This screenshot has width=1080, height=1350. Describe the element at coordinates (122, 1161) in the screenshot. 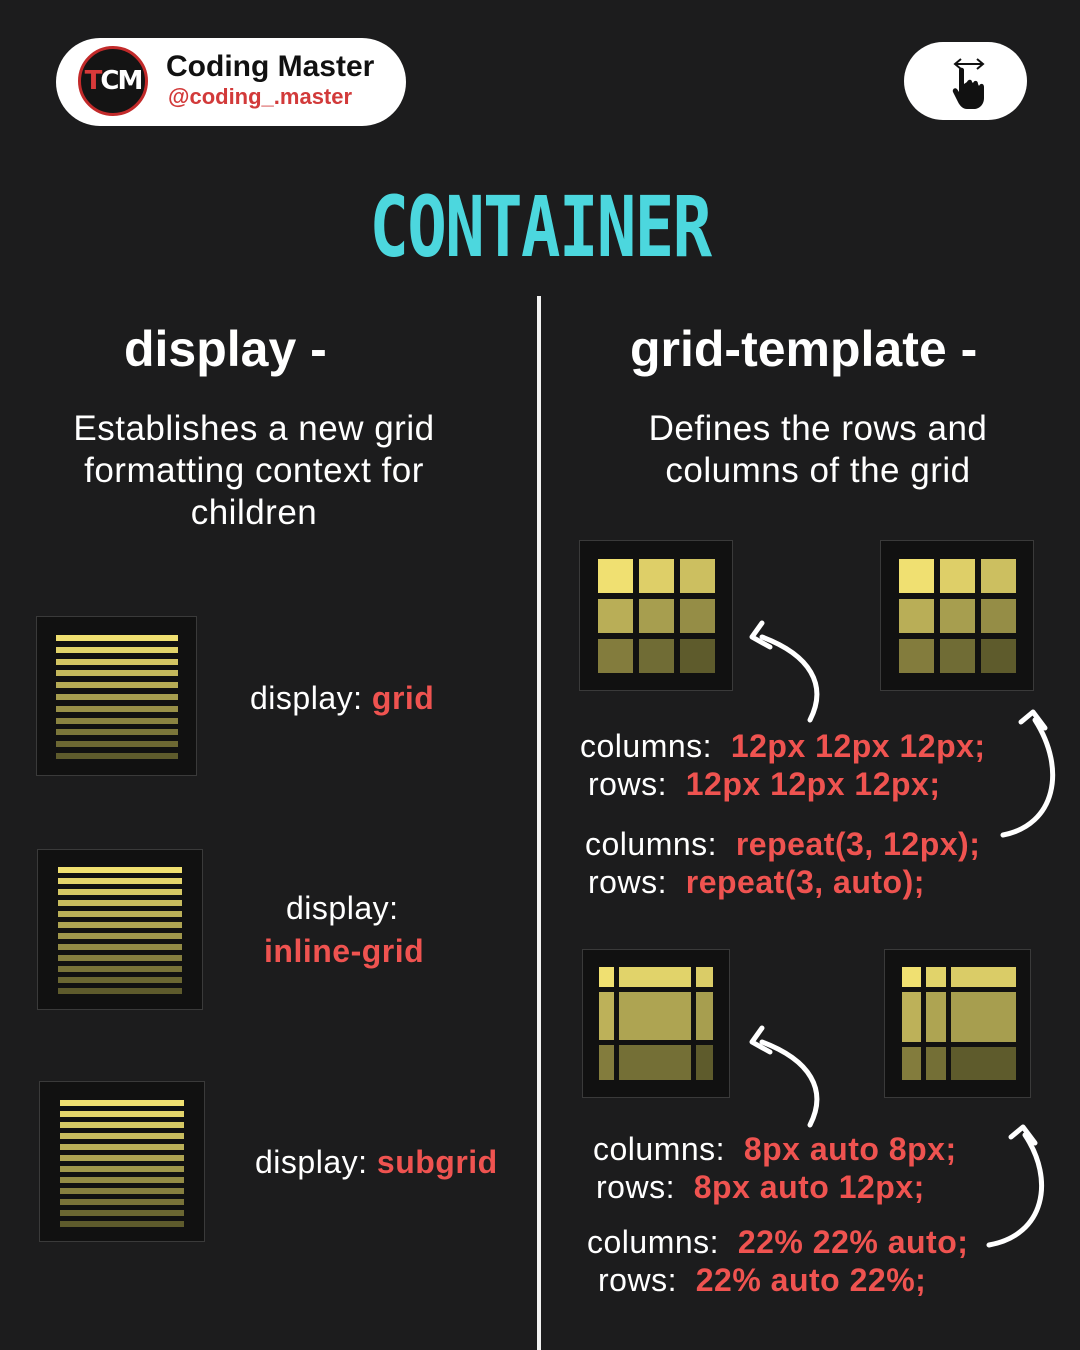

I see `subgrid-stripes-tile` at that location.